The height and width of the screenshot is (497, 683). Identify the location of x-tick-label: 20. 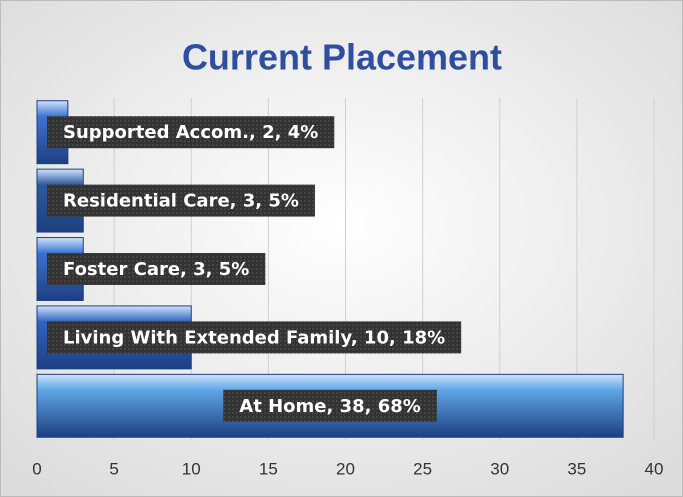
(345, 468).